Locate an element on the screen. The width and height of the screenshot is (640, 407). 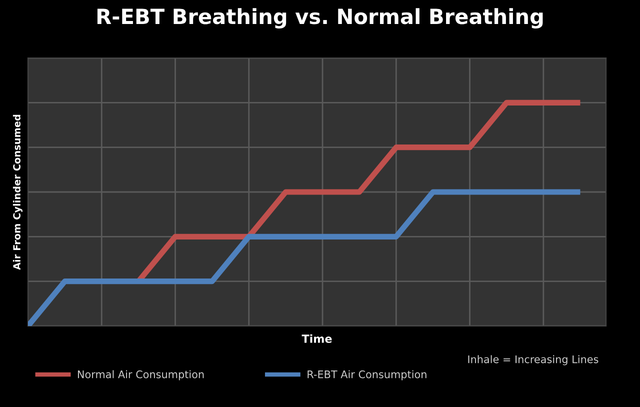
chart-title: R-EBT Breathing vs. Normal Breathing is located at coordinates (320, 18).